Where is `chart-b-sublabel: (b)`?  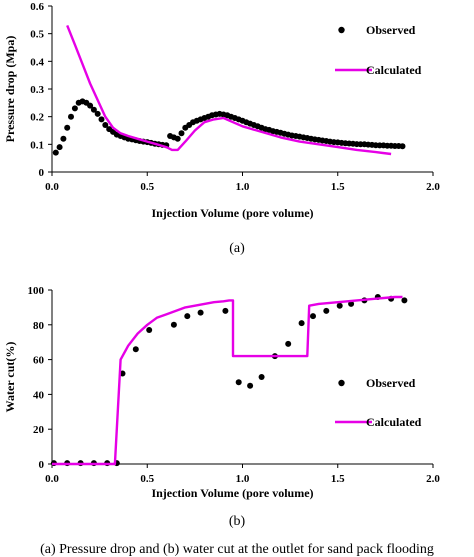
chart-b-sublabel: (b) is located at coordinates (237, 521).